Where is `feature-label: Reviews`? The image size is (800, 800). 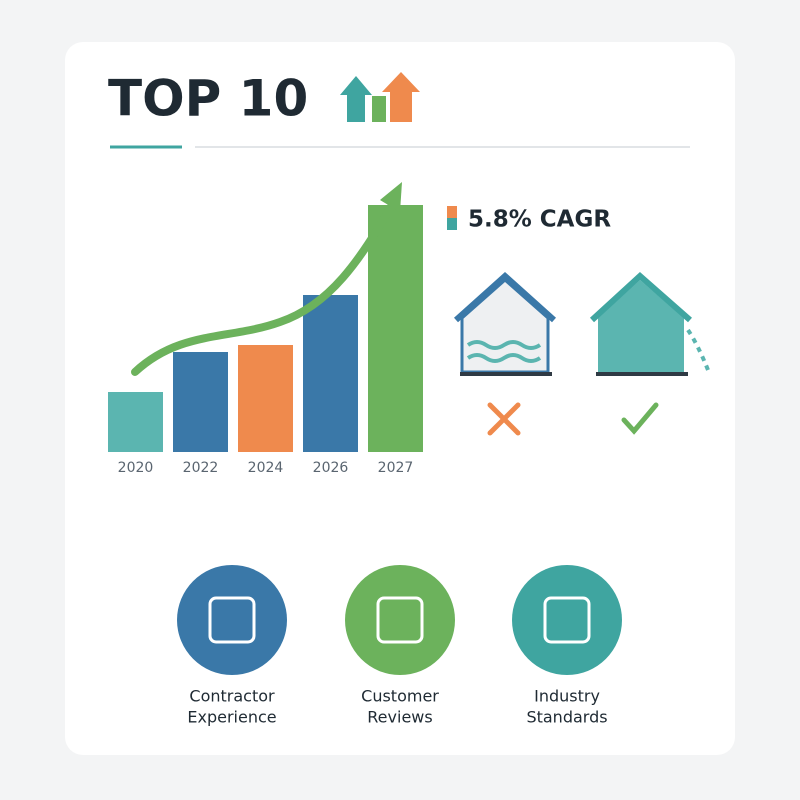
feature-label: Reviews is located at coordinates (399, 717).